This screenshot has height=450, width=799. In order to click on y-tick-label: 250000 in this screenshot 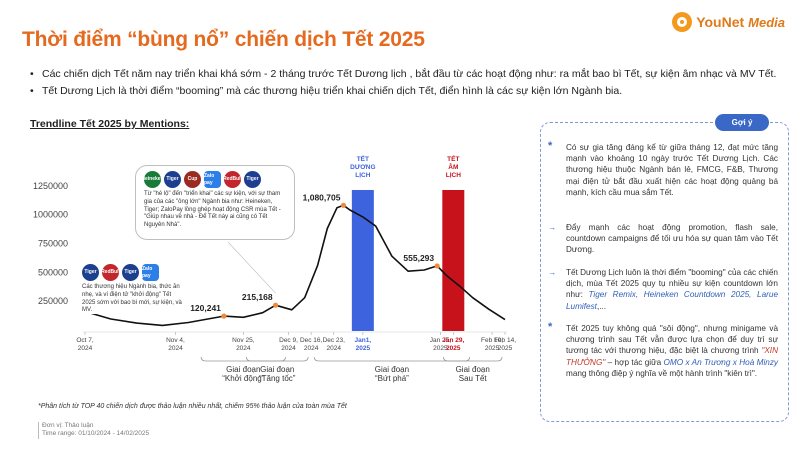, I will do `click(53, 301)`.